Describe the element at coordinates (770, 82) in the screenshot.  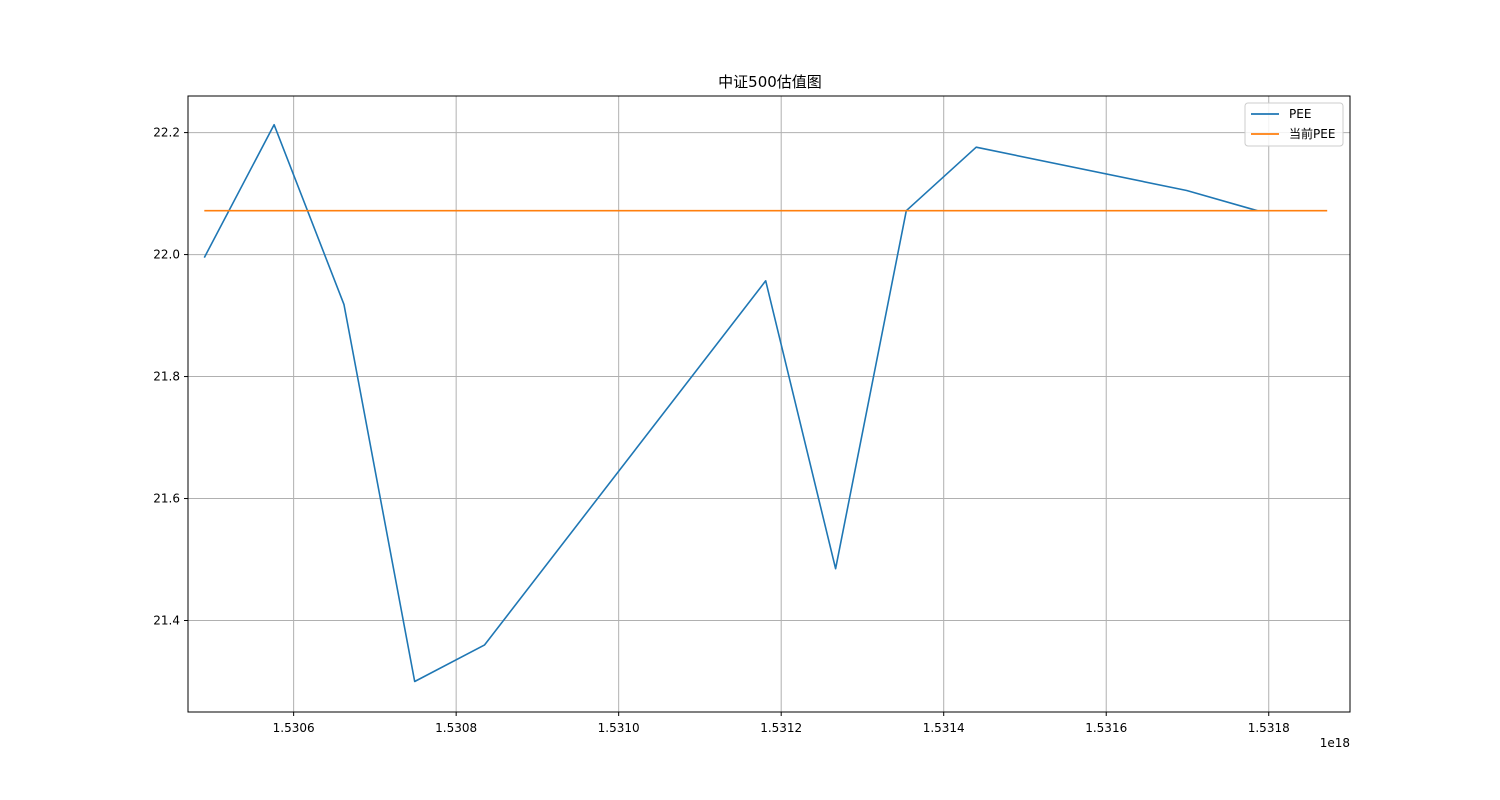
I see `chart-title: 中证500估值图` at that location.